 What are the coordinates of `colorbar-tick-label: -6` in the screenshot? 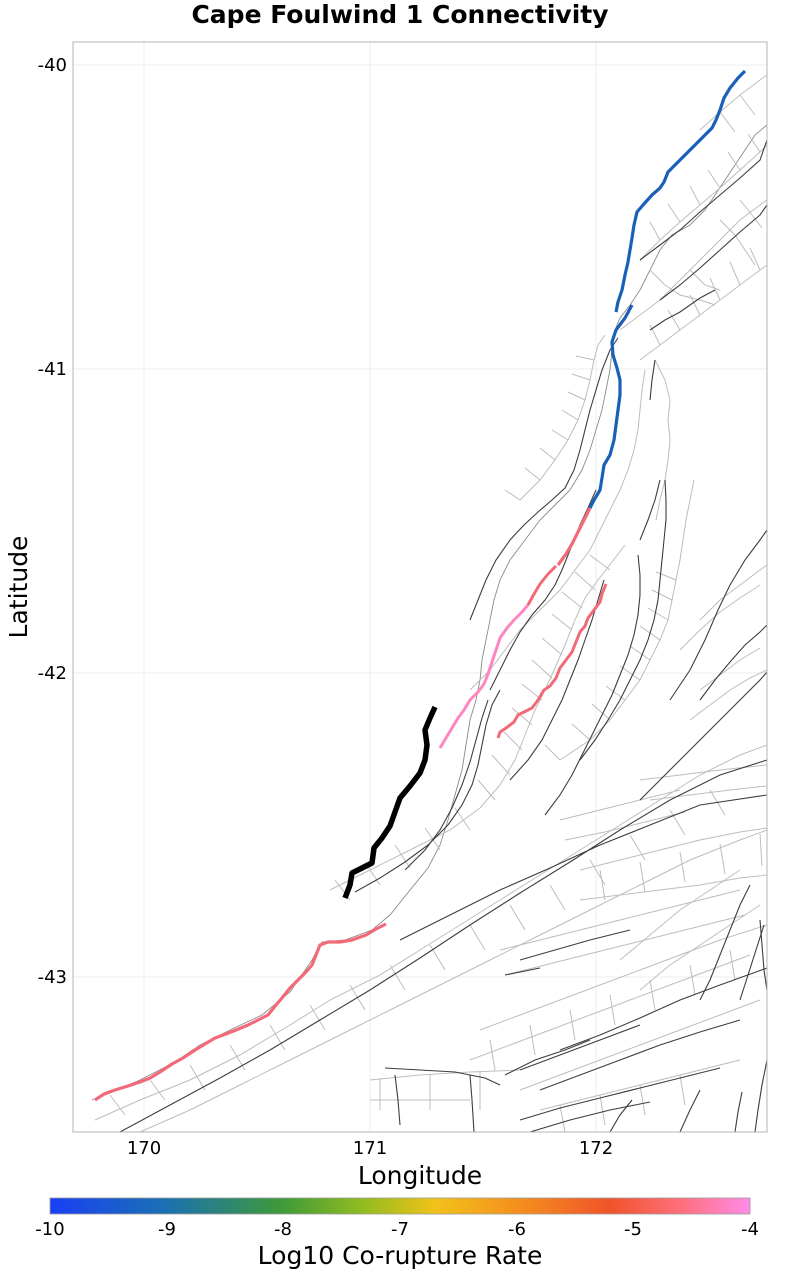 It's located at (517, 1229).